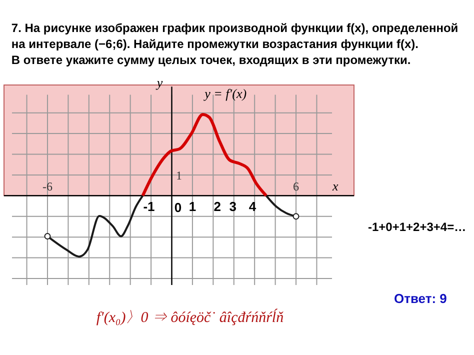 This screenshot has height=355, width=474. Describe the element at coordinates (420, 298) in the screenshot. I see `text: Ответ: 9` at that location.